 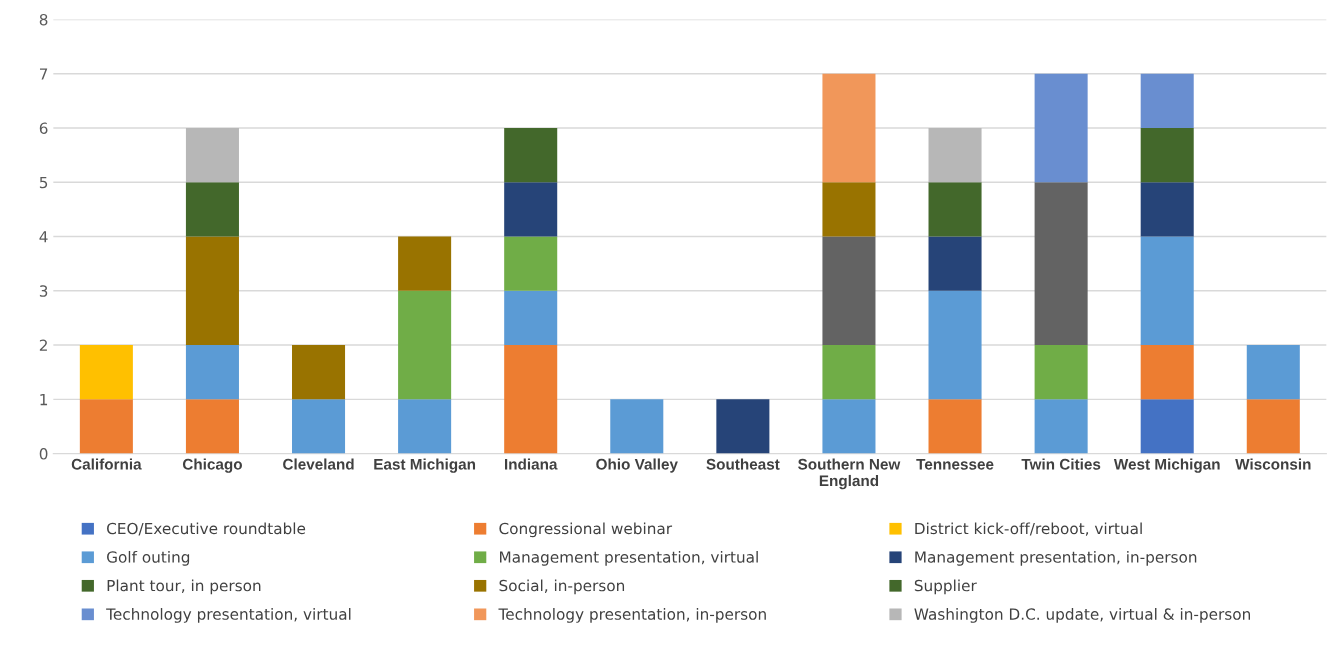 What do you see at coordinates (43, 345) in the screenshot?
I see `y-tick-label: 2` at bounding box center [43, 345].